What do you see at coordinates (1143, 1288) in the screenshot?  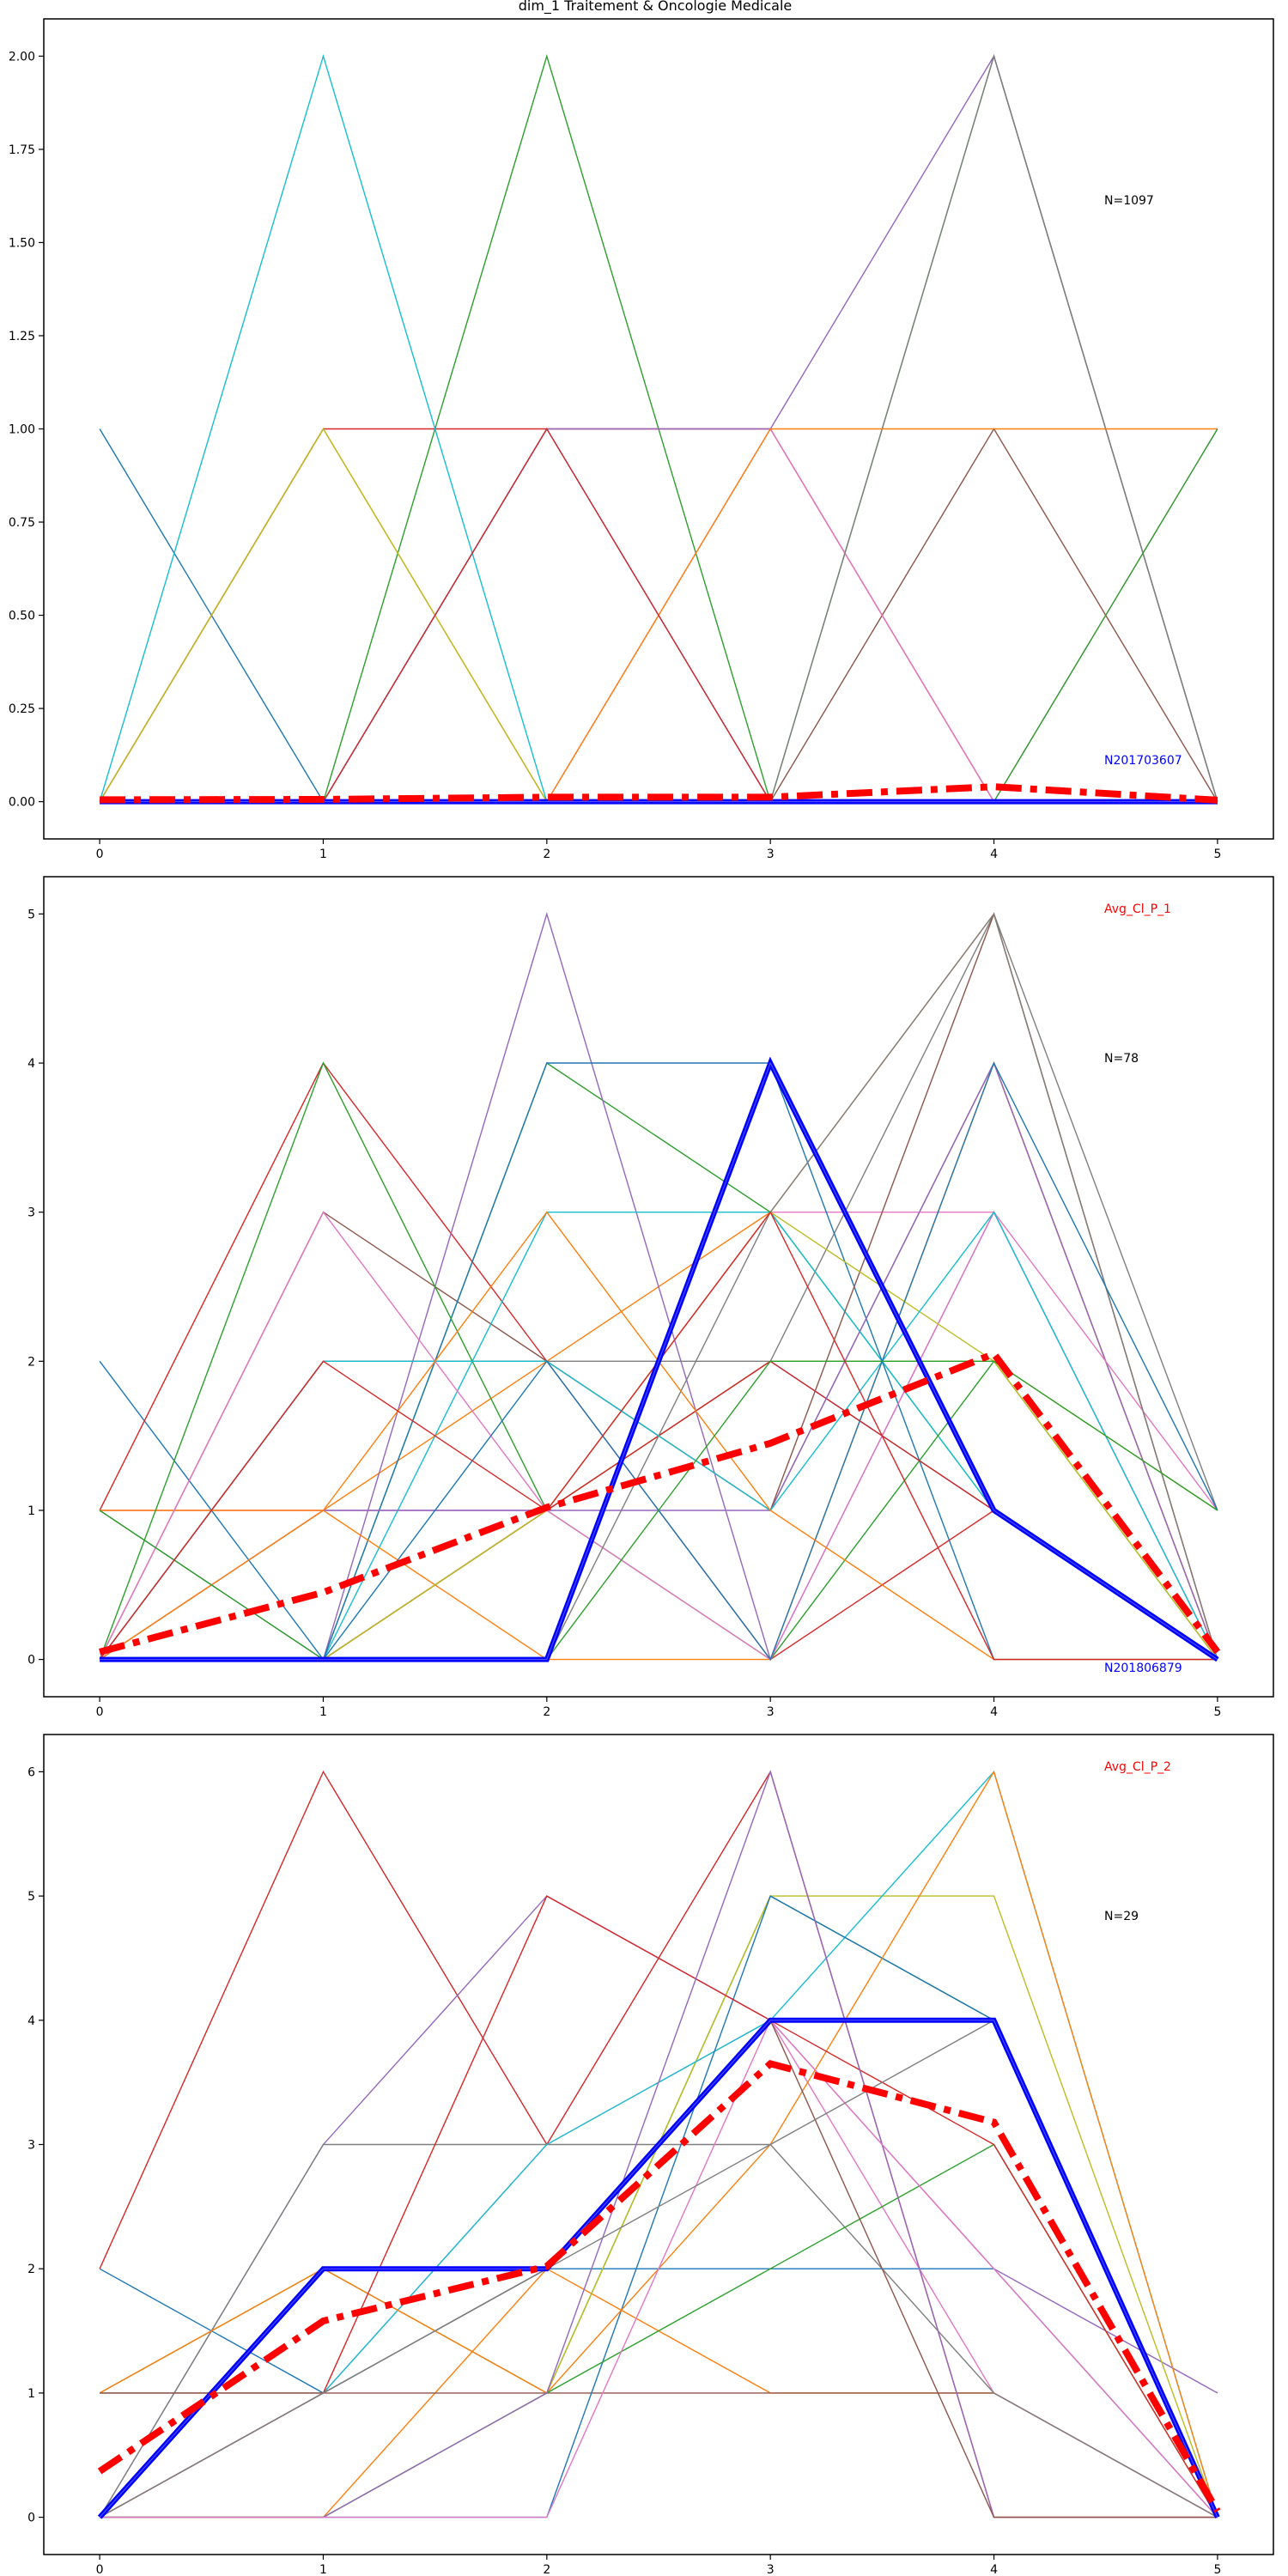 I see `annotations: Avg_Cl_P_1 N=78 N201806879` at bounding box center [1143, 1288].